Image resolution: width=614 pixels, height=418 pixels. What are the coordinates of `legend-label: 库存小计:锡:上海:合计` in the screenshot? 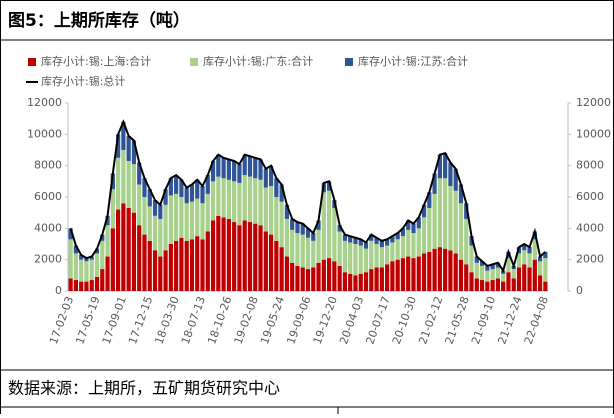 It's located at (96, 61).